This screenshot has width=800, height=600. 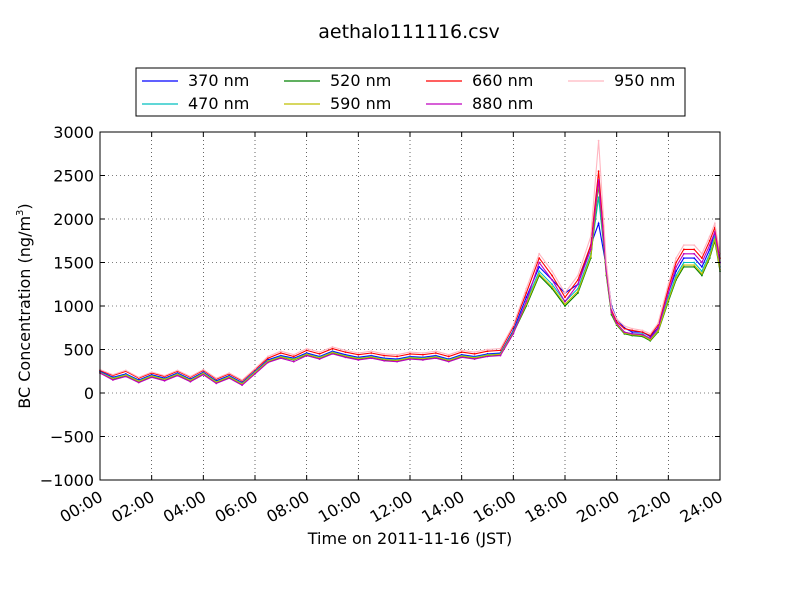 What do you see at coordinates (24, 312) in the screenshot?
I see `y-axis-label-main: BC Concentration (ng/m` at bounding box center [24, 312].